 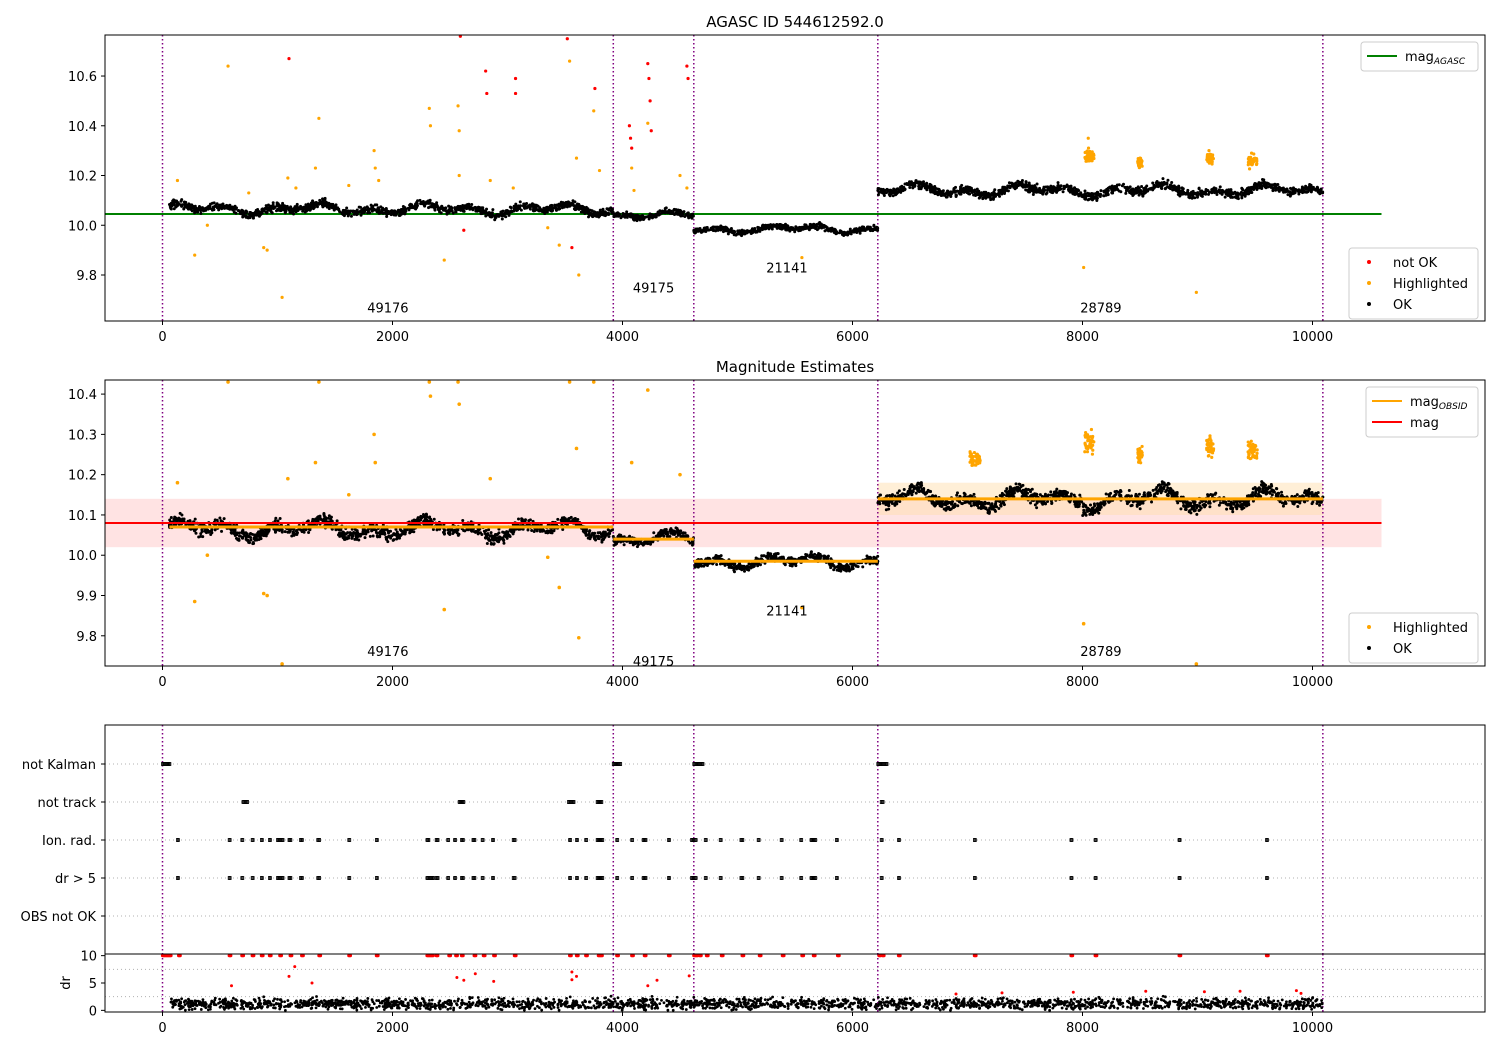 What do you see at coordinates (86, 276) in the screenshot?
I see `y-tick-label: 9.8` at bounding box center [86, 276].